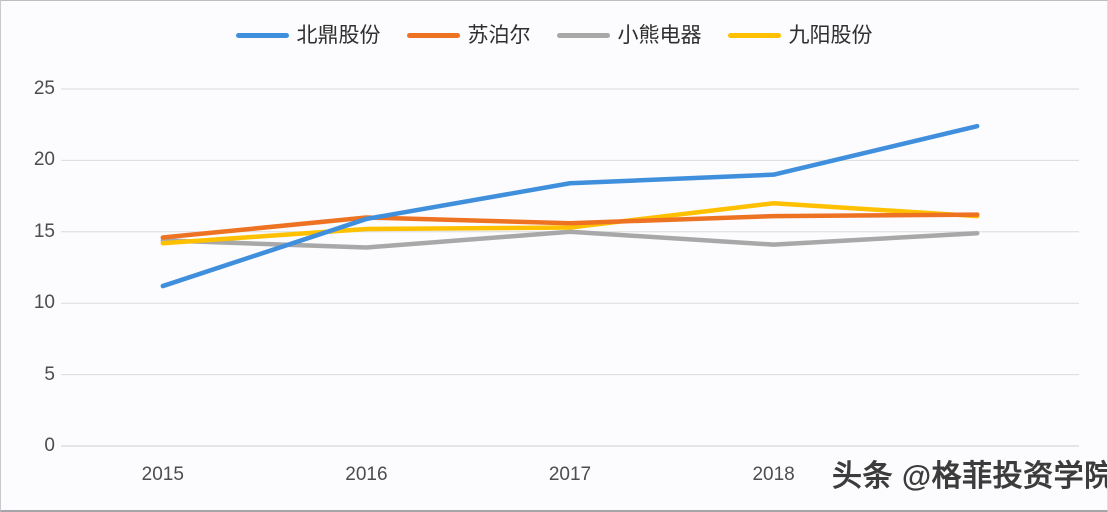 This screenshot has height=512, width=1108. I want to click on chart-legend: 北鼎股份 苏泊尔 小熊电器 九阳股份, so click(554, 35).